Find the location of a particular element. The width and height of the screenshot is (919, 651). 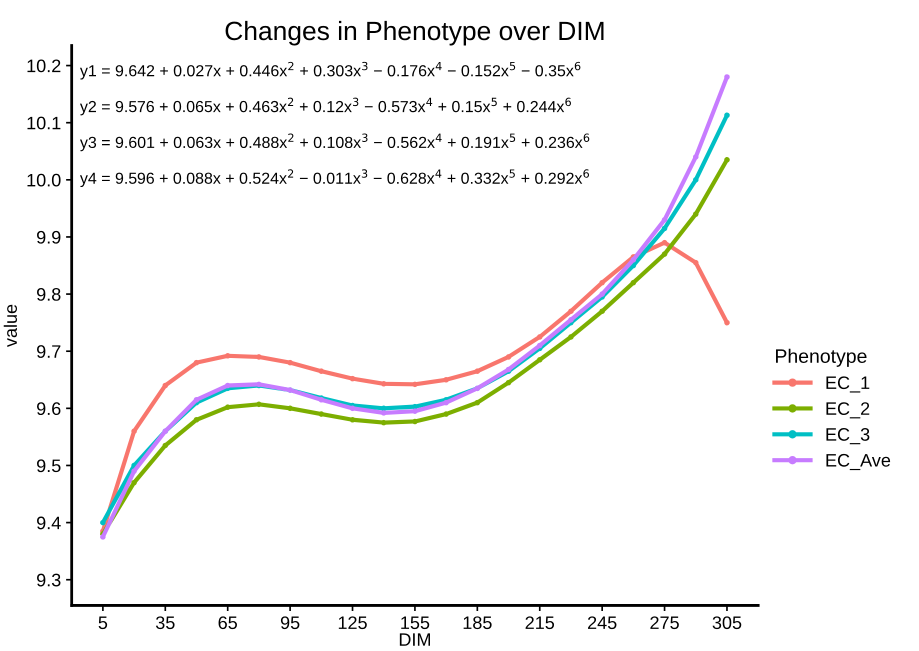

text: y4 = 9.596 + 0.088x + 0.524x$^{2}$ − 0.011x$^{3}$ − 0.628x$^{4}$ + 0.332x$^{5}$ + 0.292x$^{6}$ is located at coordinates (335, 178).